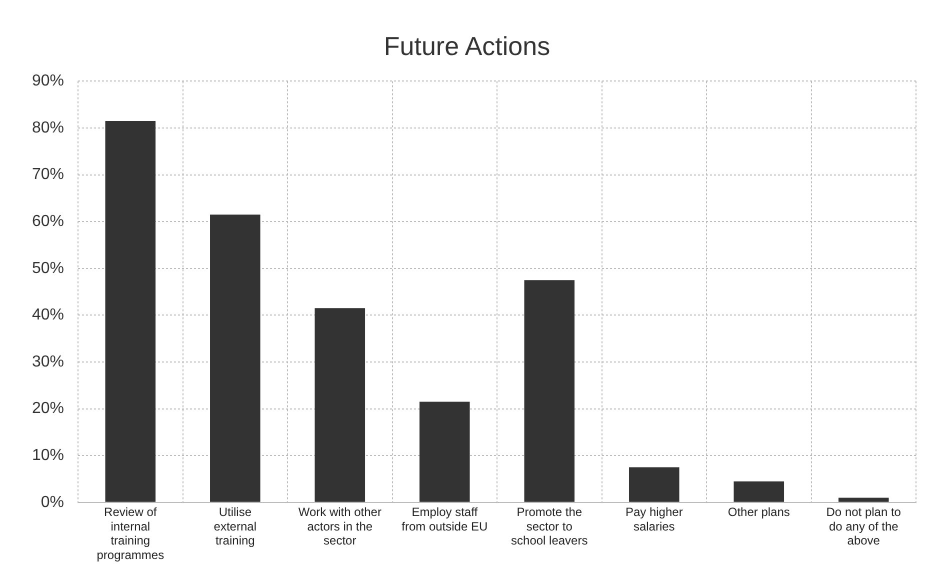 This screenshot has width=946, height=585. What do you see at coordinates (340, 526) in the screenshot?
I see `x-tick-label: Work with other actors in the sector` at bounding box center [340, 526].